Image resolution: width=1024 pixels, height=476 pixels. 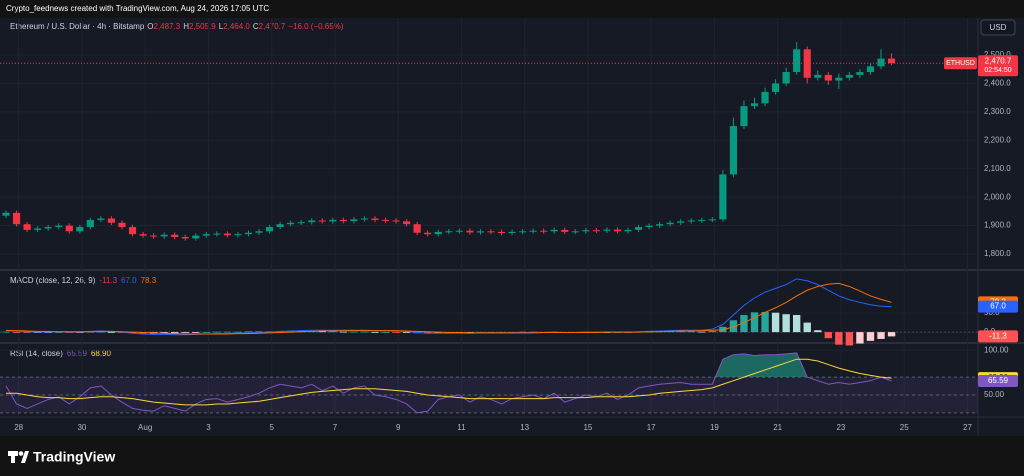 What do you see at coordinates (149, 280) in the screenshot?
I see `legend-value: 78.3` at bounding box center [149, 280].